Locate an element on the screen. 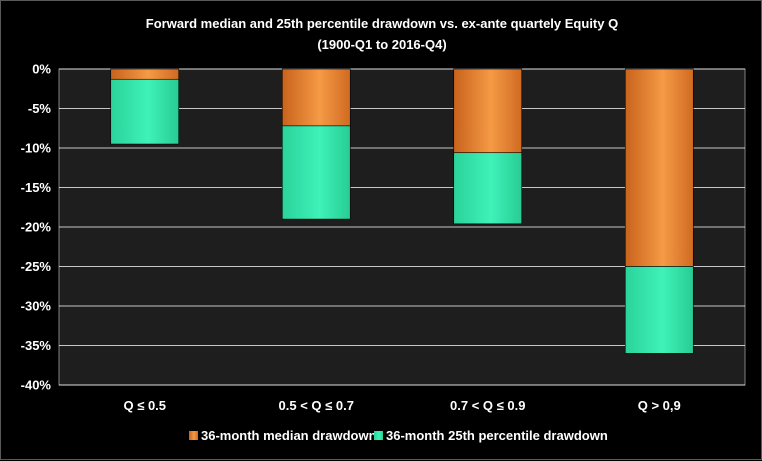 This screenshot has height=461, width=762. legend-swatch-median is located at coordinates (193, 435).